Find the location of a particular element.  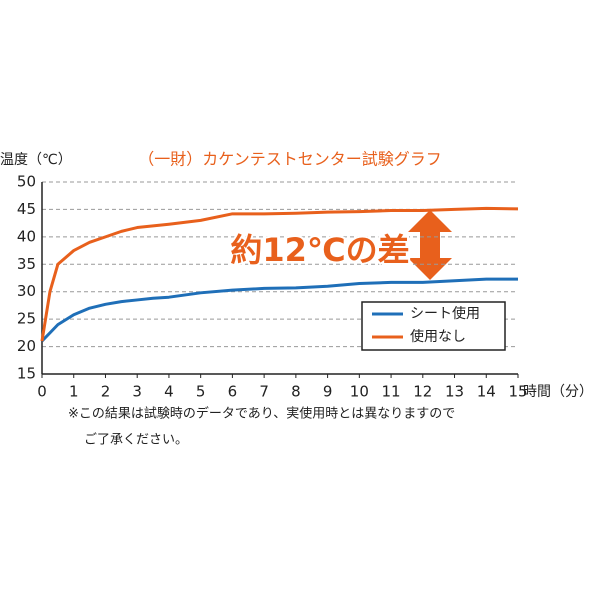

x-tick-label: 15 is located at coordinates (517, 392).